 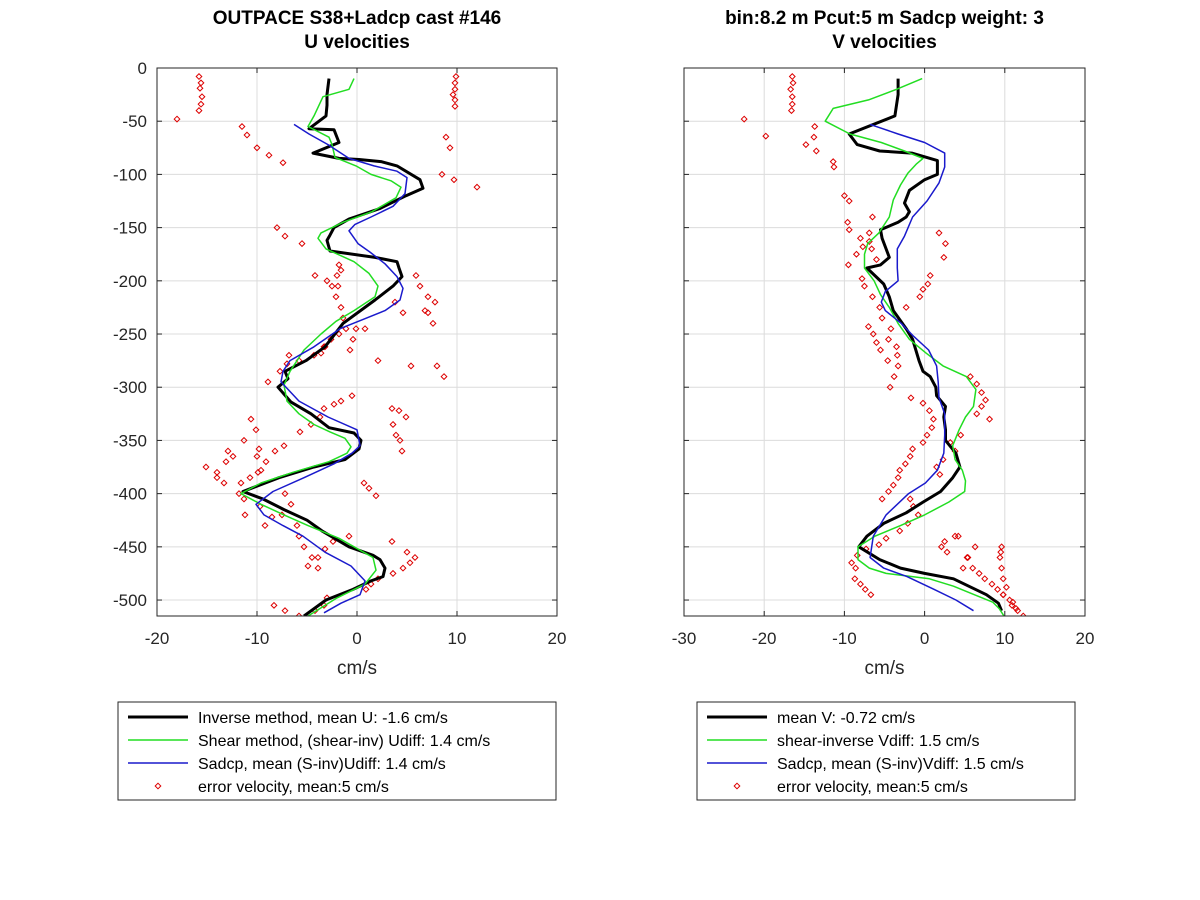 I want to click on legend-entry-label: mean V: -0.72 cm/s, so click(x=846, y=718).